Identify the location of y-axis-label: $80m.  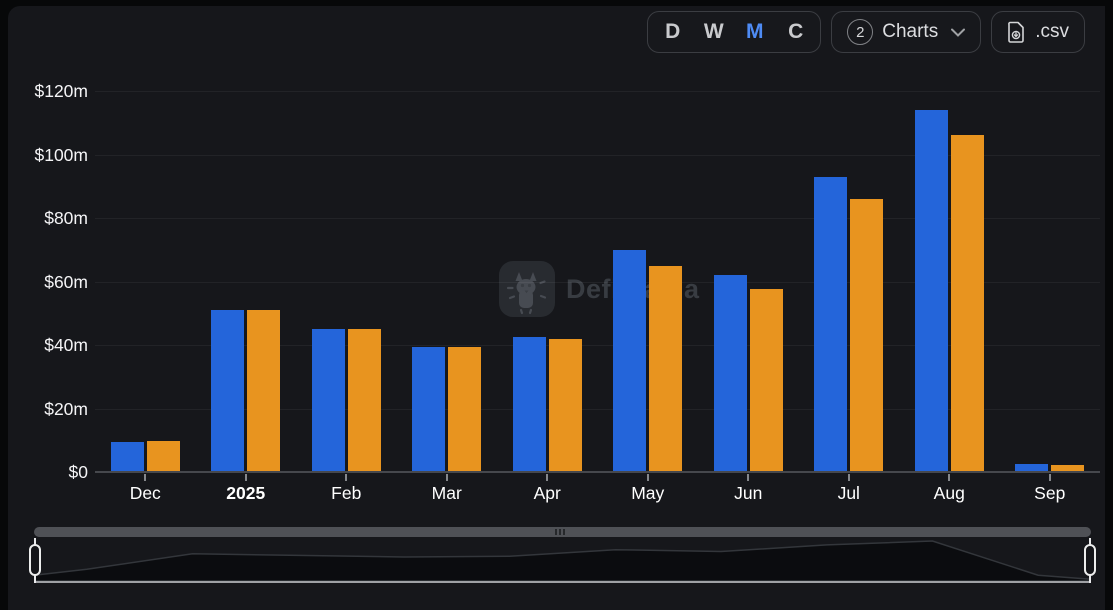
(66, 218).